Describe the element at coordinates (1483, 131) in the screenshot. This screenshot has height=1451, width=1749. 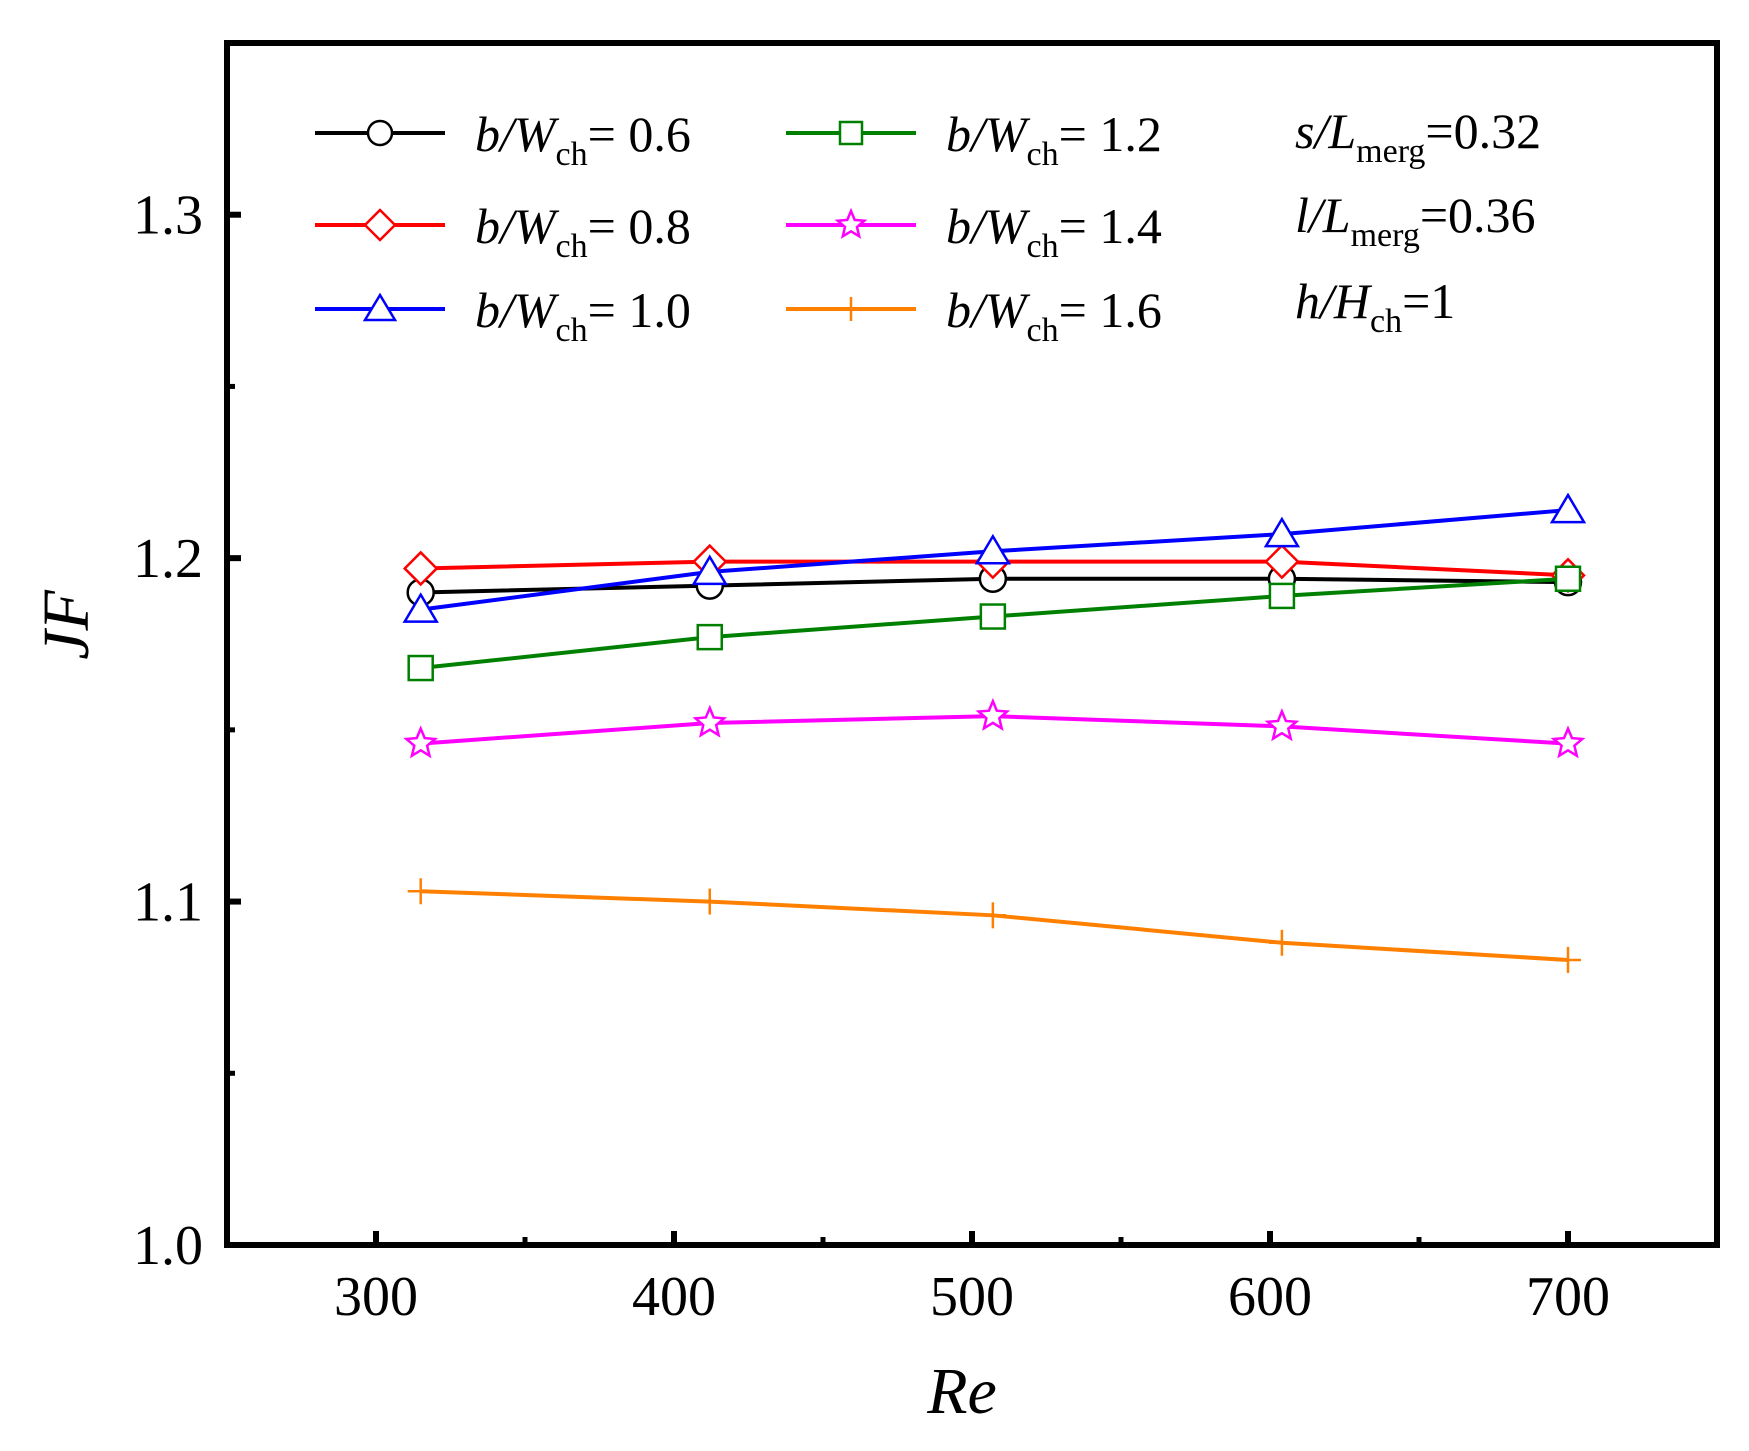
I see `note-value: =0.32` at that location.